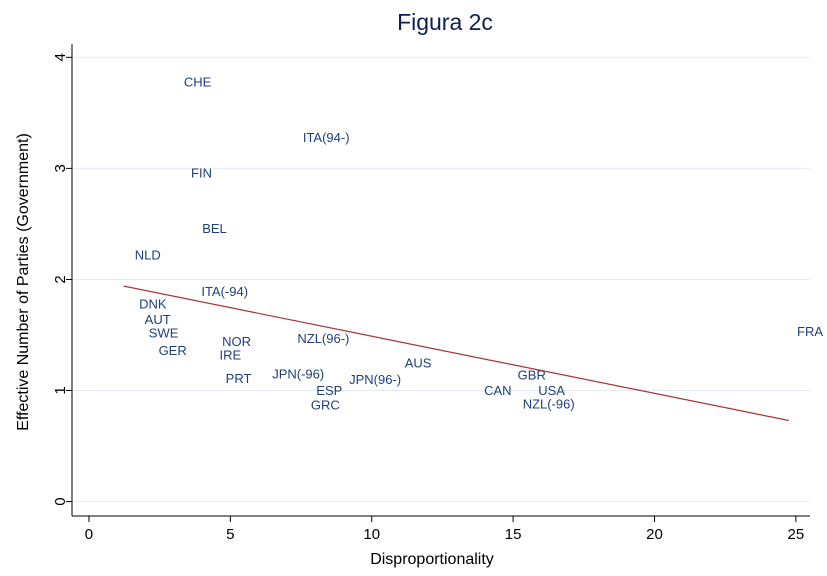 The height and width of the screenshot is (576, 827). Describe the element at coordinates (532, 375) in the screenshot. I see `point-label: GBR` at that location.